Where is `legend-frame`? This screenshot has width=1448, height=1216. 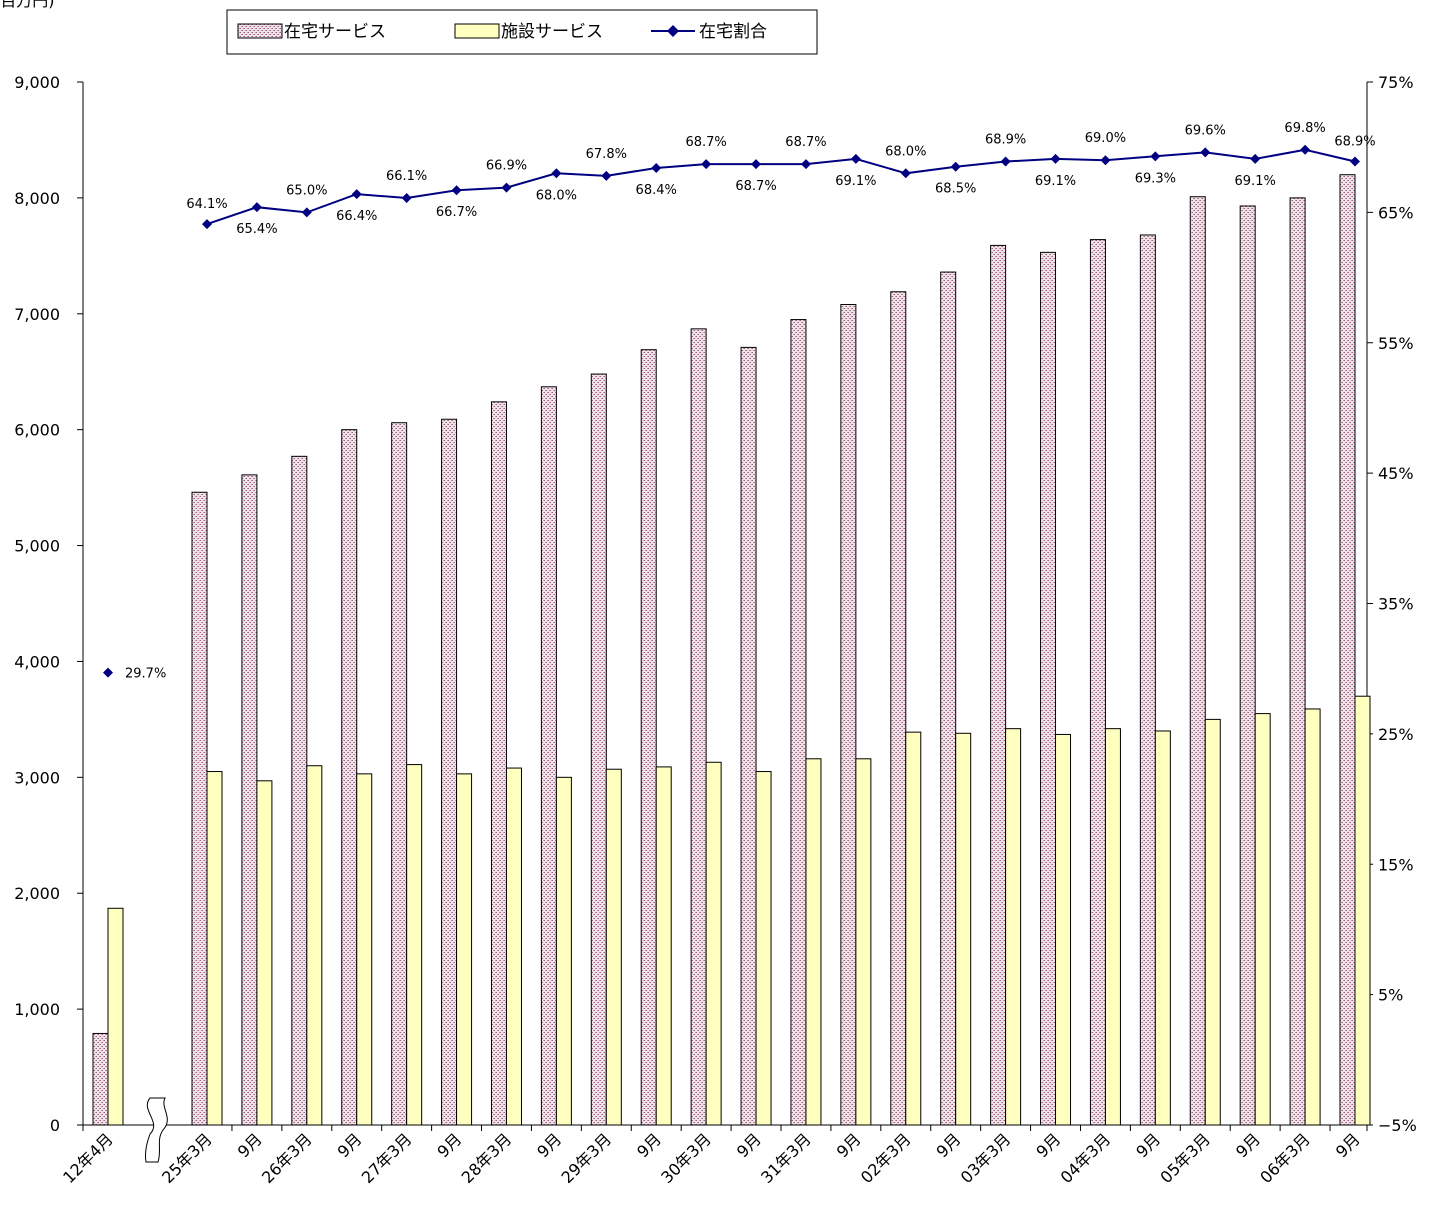
legend-frame is located at coordinates (522, 32).